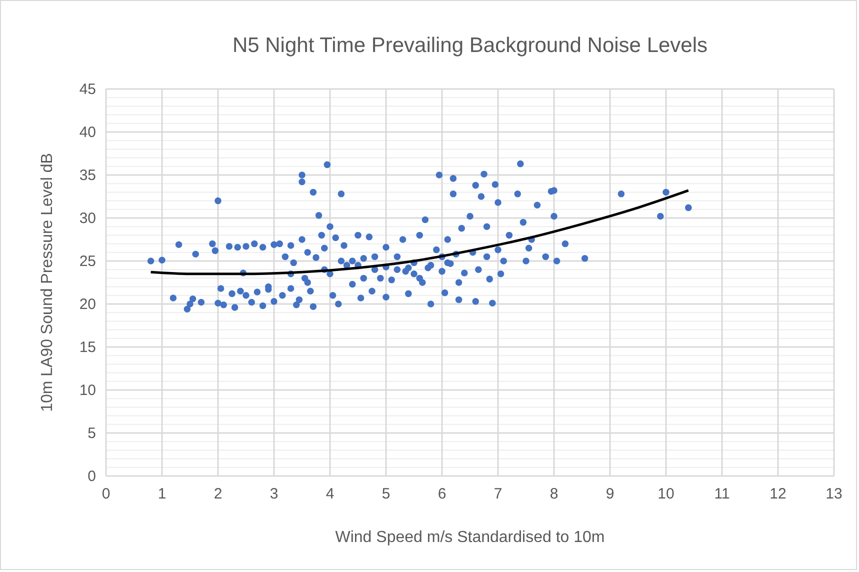  I want to click on y-tick-label: 30, so click(87, 218).